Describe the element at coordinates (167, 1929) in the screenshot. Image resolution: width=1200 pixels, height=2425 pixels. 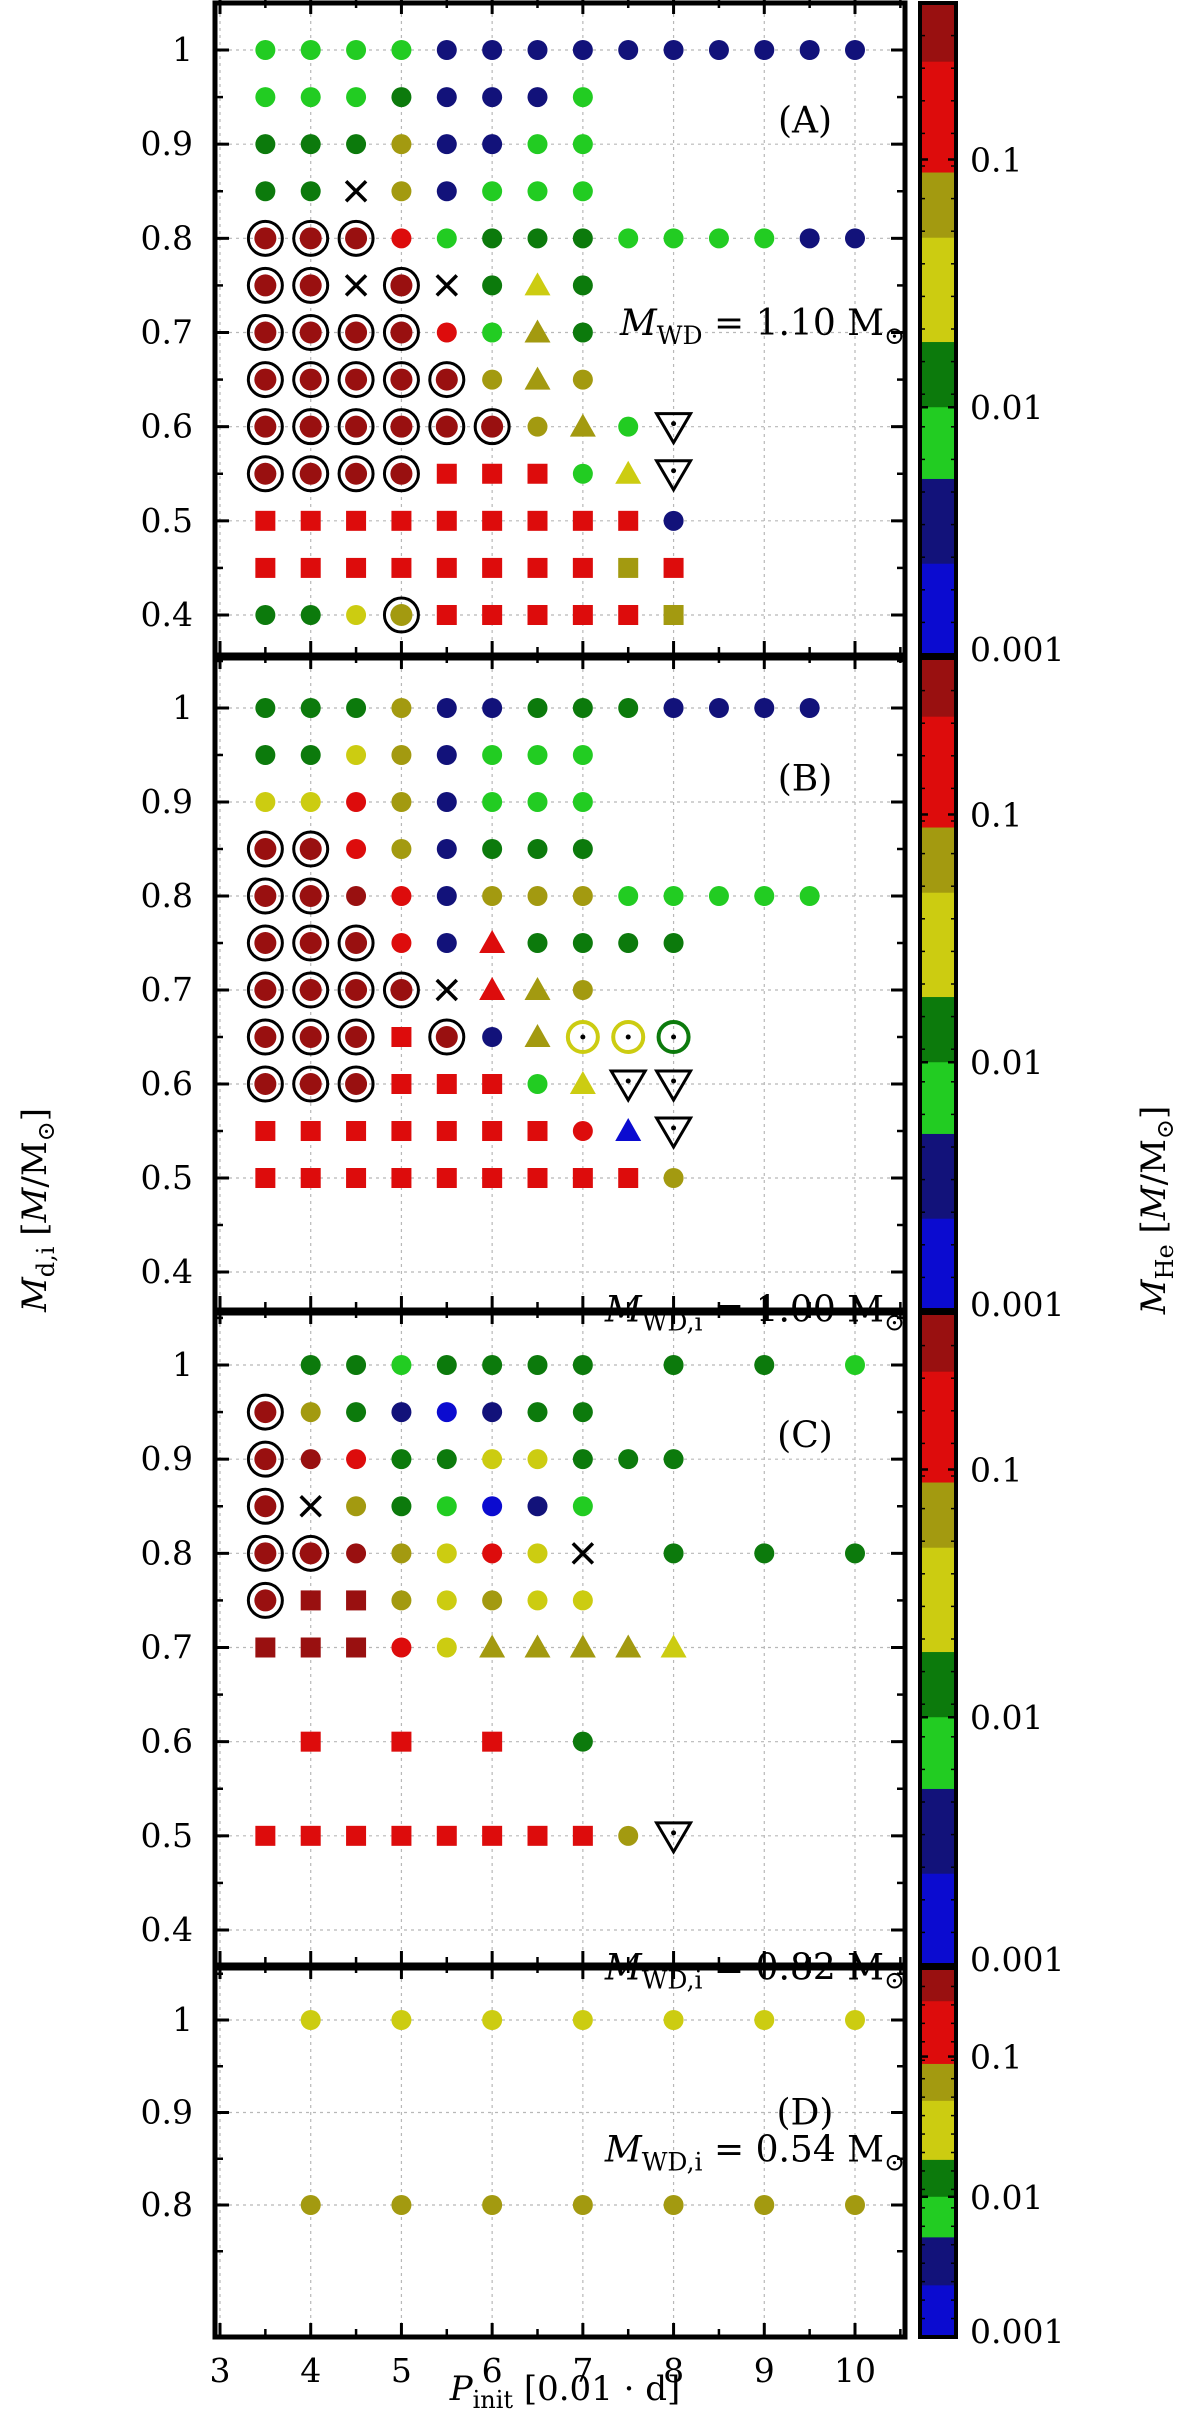
I see `y-tick-label: 0.4` at that location.